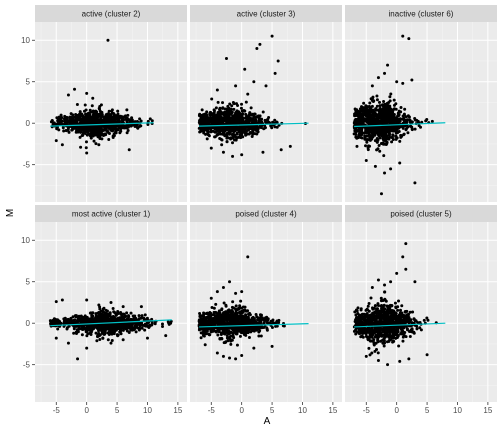 The image size is (504, 432). Describe the element at coordinates (421, 14) in the screenshot. I see `facet-title: inactive (cluster 6)` at that location.